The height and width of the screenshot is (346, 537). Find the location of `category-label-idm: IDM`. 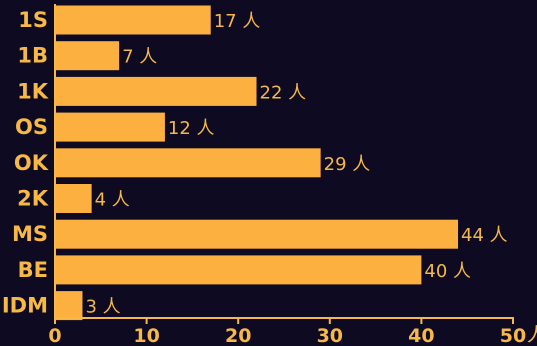

category-label-idm: IDM is located at coordinates (25, 306).